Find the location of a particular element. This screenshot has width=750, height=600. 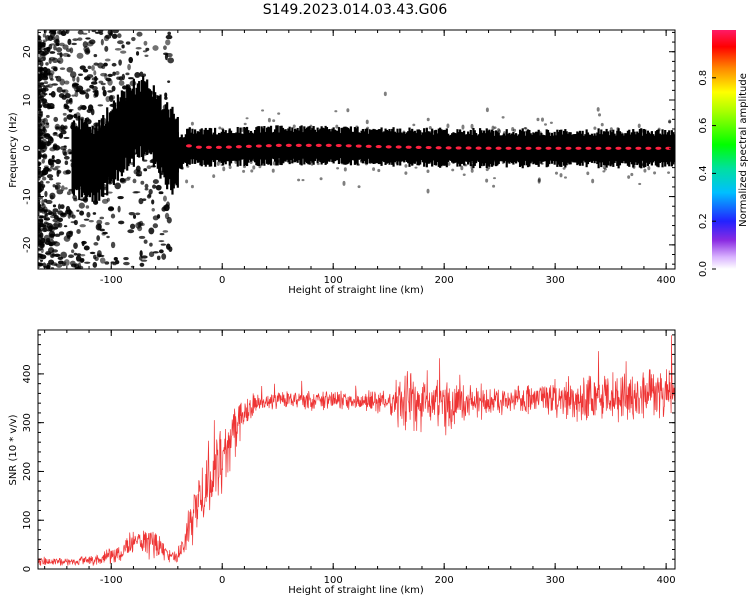

x-tick-label: 0 is located at coordinates (222, 580).